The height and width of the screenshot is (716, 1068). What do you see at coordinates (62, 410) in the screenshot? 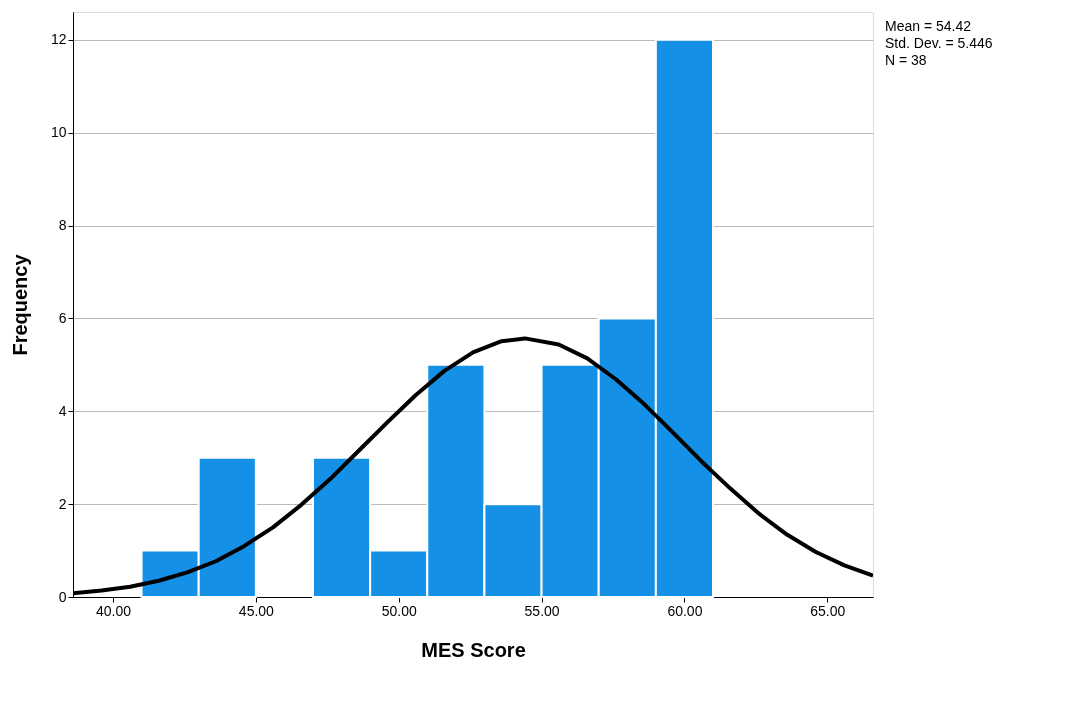
I see `y-tick-label: 4` at bounding box center [62, 410].